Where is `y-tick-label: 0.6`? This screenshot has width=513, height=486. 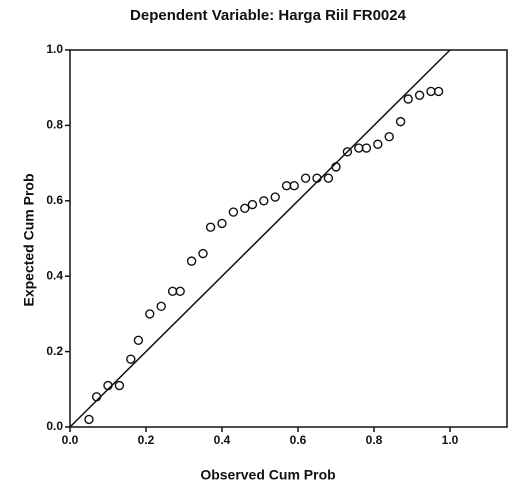 y-tick-label: 0.6 is located at coordinates (54, 200).